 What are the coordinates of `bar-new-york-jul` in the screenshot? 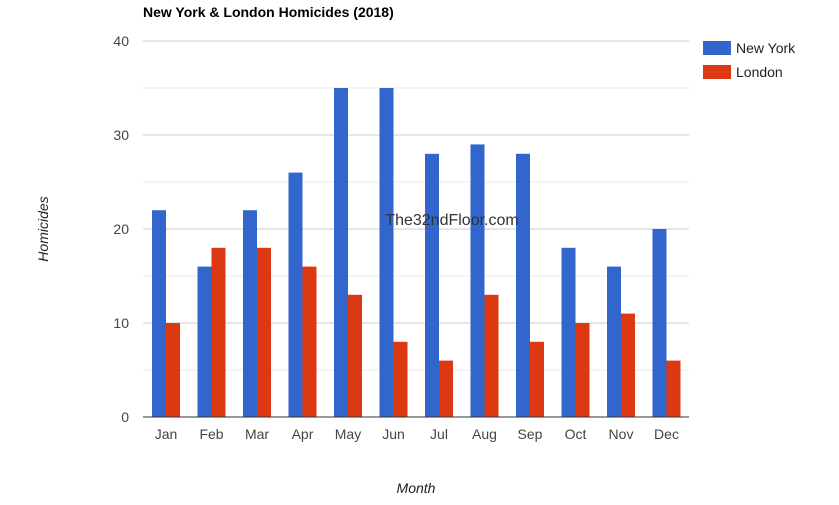 It's located at (432, 285).